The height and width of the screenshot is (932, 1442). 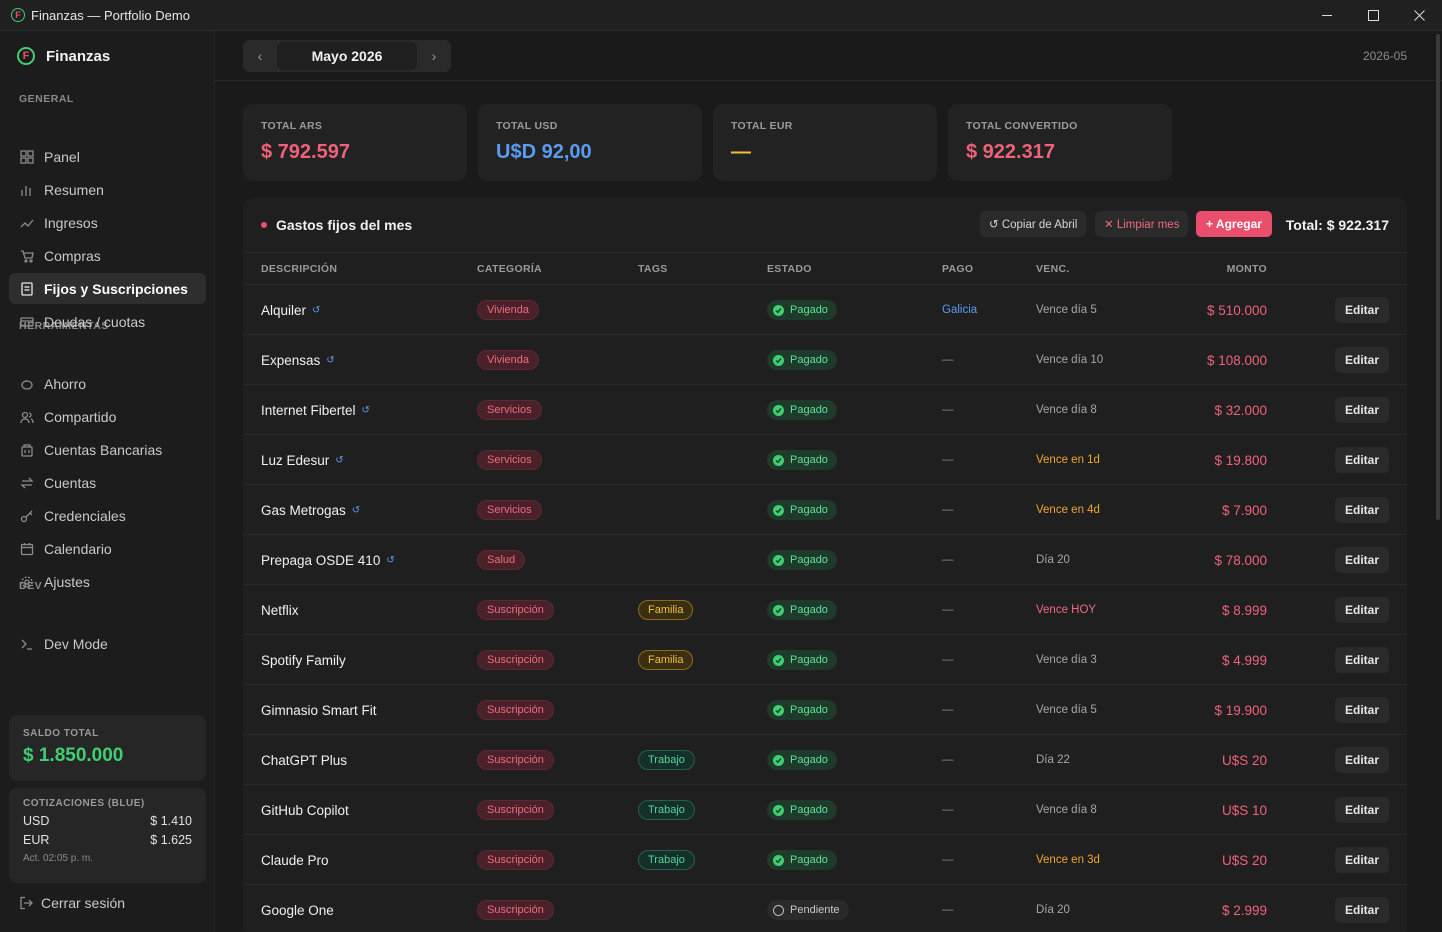 I want to click on sidebar-item-cuentas-bancarias: Cuentas Bancarias, so click(x=107, y=449).